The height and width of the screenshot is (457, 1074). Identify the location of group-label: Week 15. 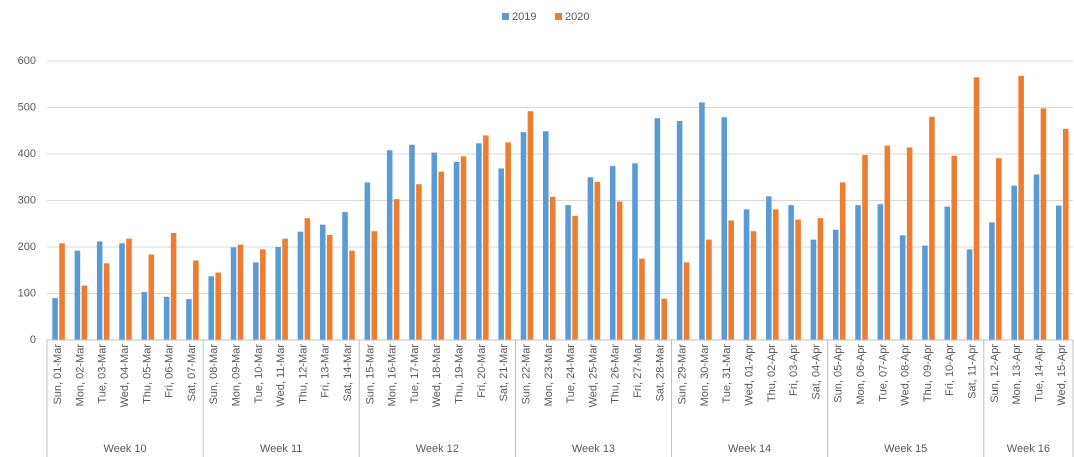
(905, 449).